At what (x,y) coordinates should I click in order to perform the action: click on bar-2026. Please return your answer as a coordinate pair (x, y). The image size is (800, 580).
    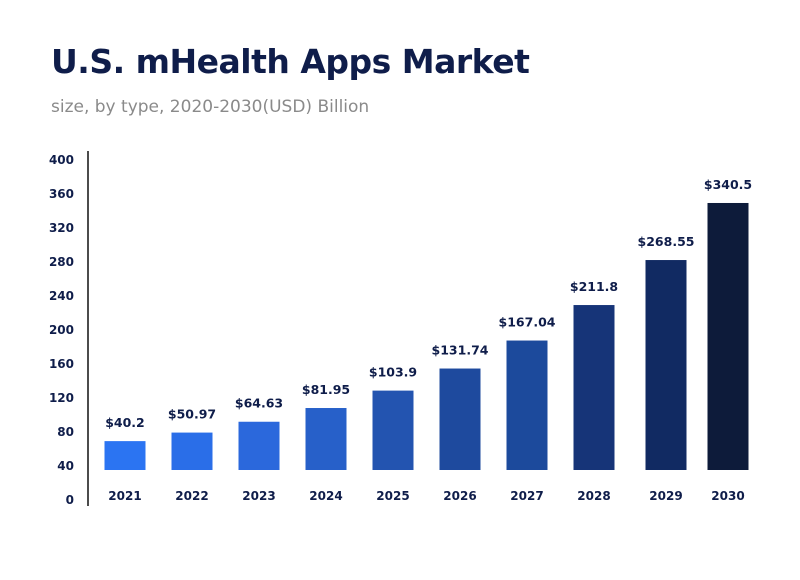
    Looking at the image, I should click on (460, 419).